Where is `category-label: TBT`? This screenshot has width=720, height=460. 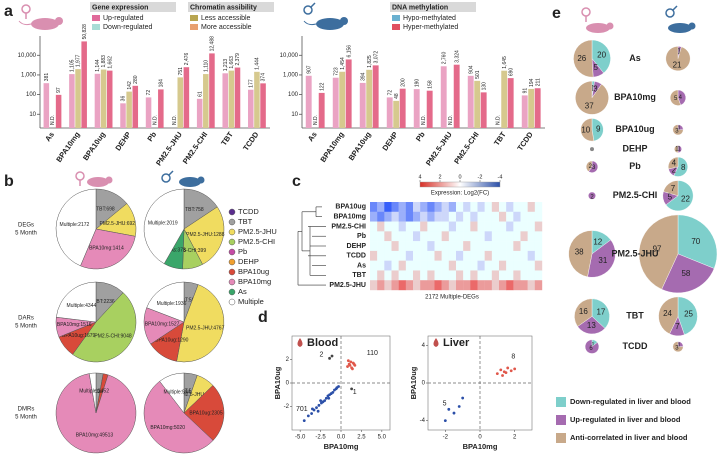
category-label: TBT is located at coordinates (635, 316).